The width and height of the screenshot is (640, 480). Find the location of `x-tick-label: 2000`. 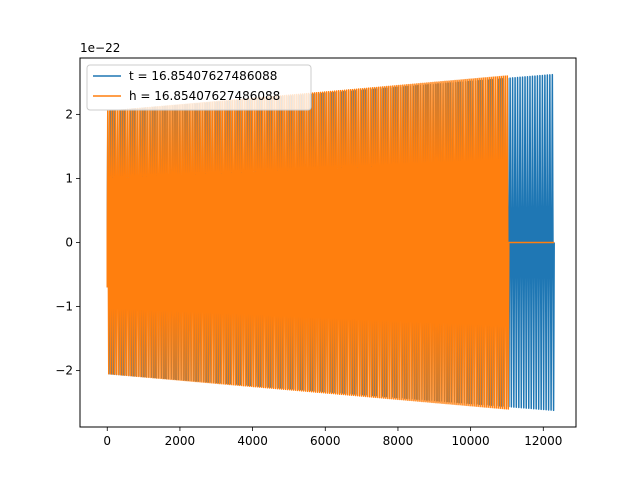

x-tick-label: 2000 is located at coordinates (180, 441).